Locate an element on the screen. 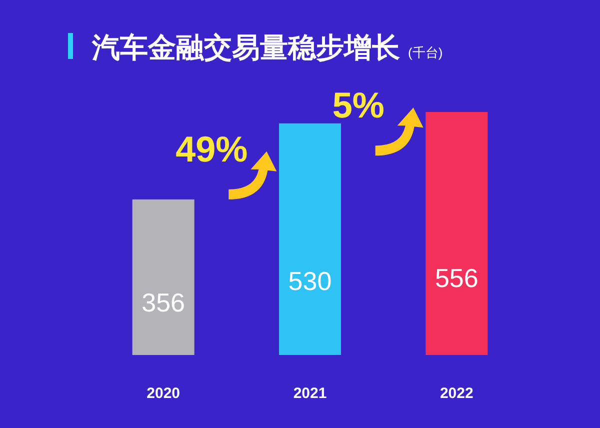 The image size is (600, 428). annotation: 49% is located at coordinates (212, 149).